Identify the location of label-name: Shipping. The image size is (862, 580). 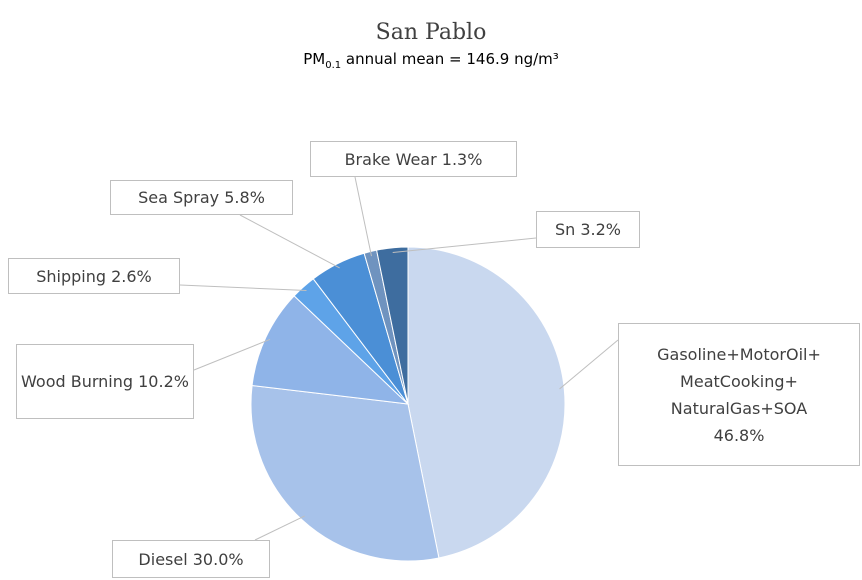
(71, 276).